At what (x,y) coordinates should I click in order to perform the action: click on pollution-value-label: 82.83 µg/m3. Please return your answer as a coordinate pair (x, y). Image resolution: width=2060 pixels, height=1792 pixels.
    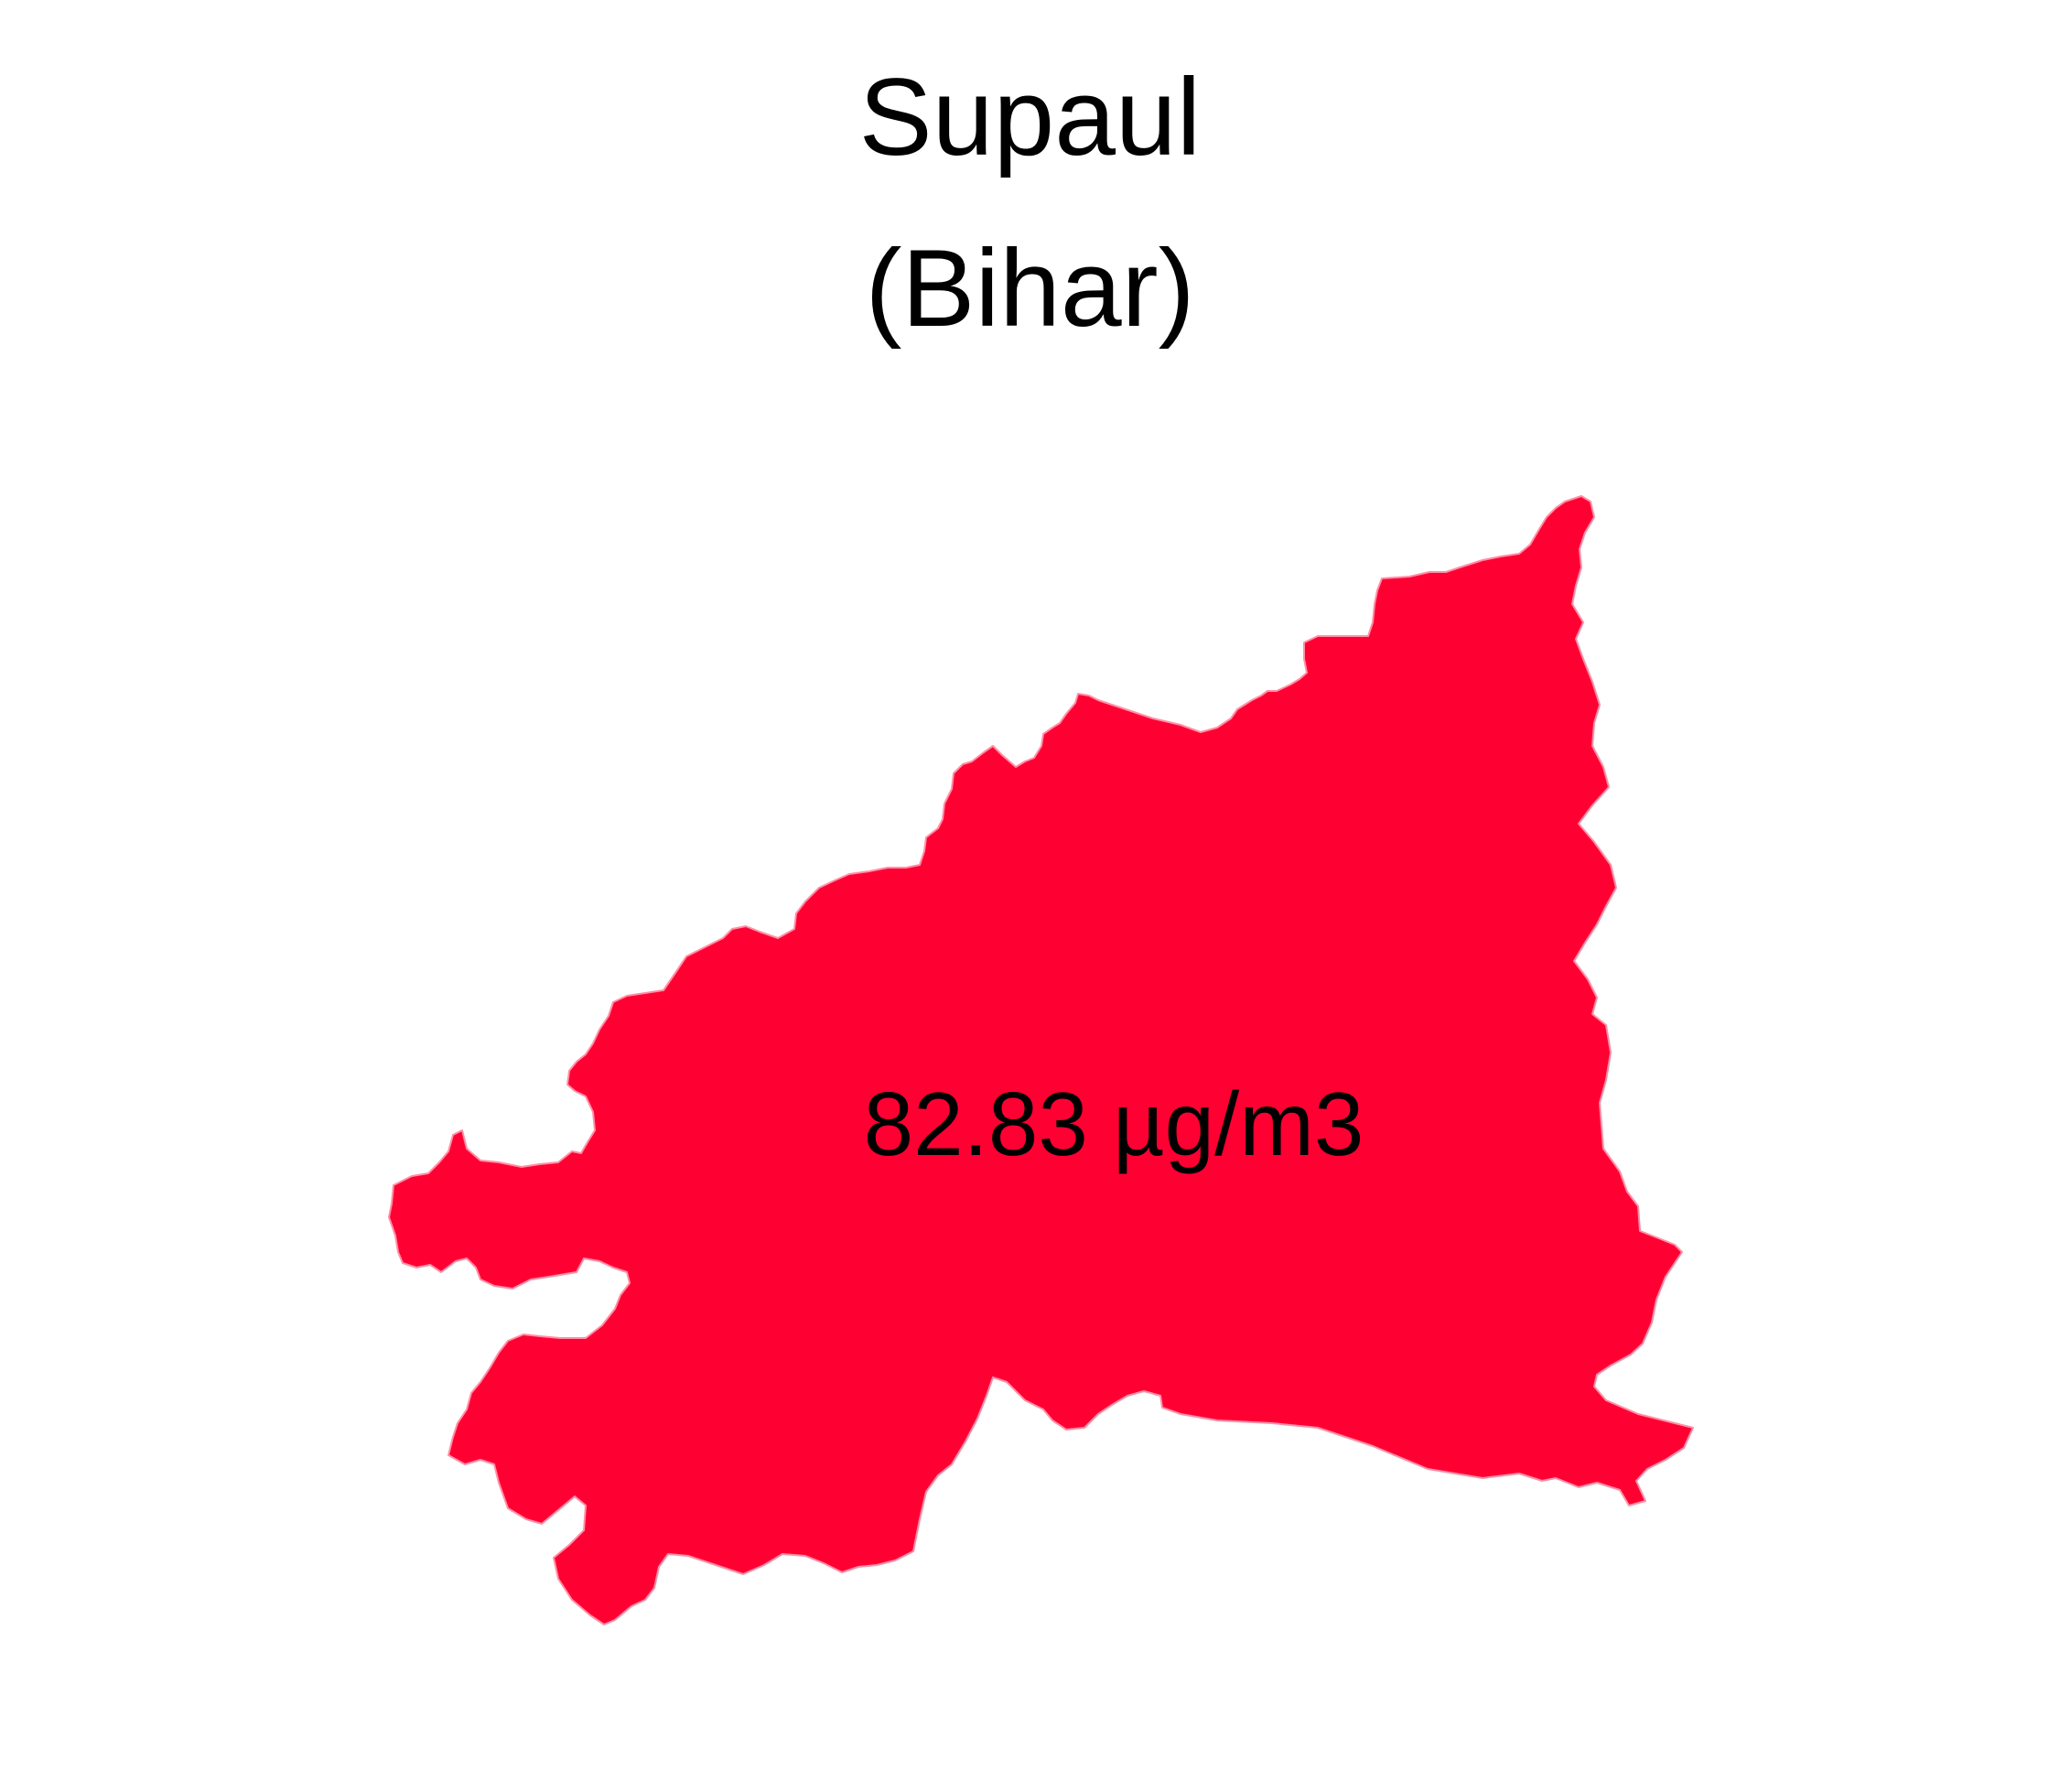
    Looking at the image, I should click on (1114, 1124).